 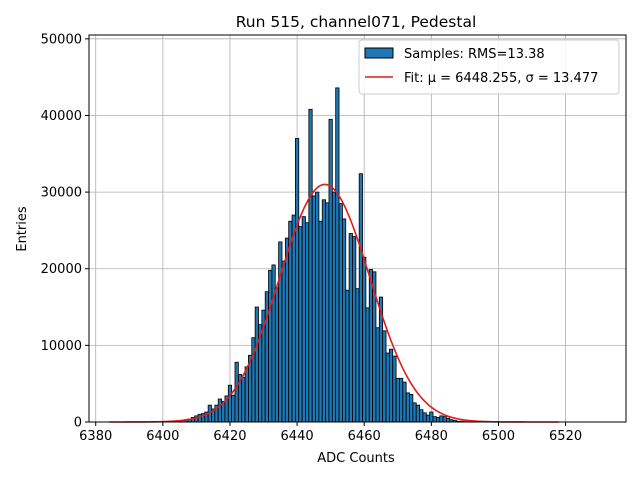 What do you see at coordinates (431, 436) in the screenshot?
I see `x-tick-label: 6480` at bounding box center [431, 436].